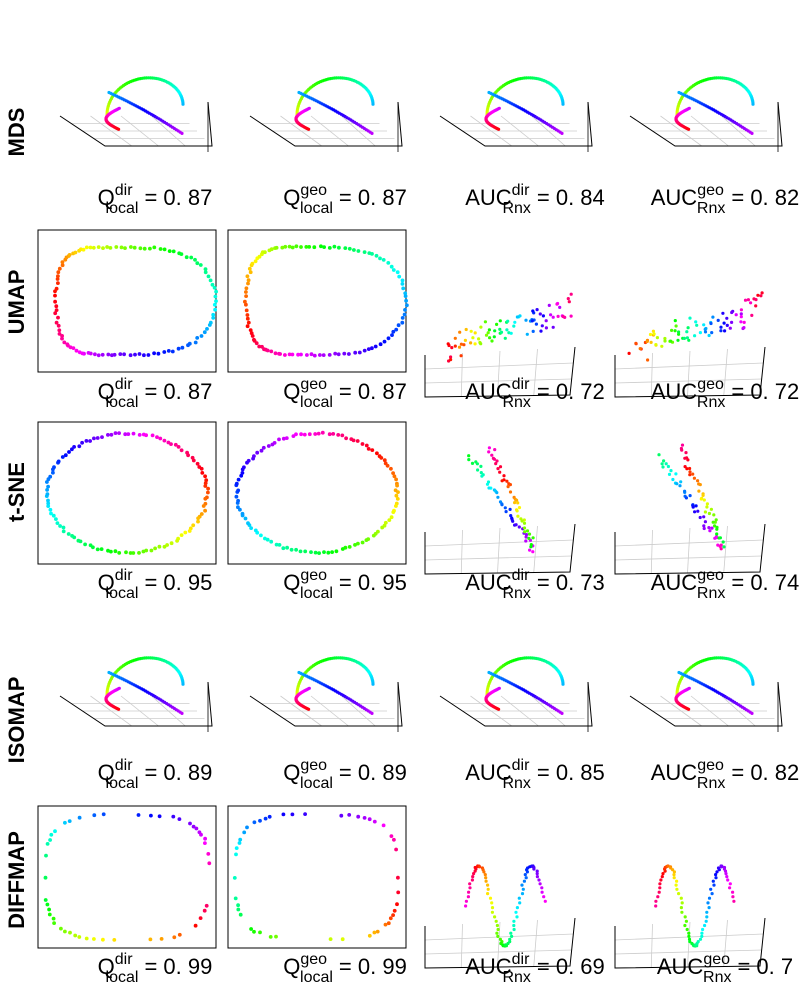  I want to click on metric-value: = 0. 73, so click(571, 582).